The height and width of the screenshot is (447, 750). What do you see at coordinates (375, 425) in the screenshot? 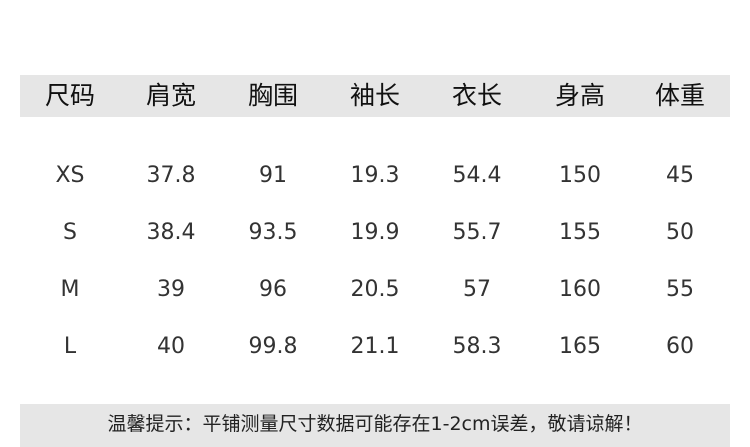
I see `footer-note: 温馨提示：平铺测量尺寸数据可能存在1-2cm误差，敬请谅解！` at bounding box center [375, 425].